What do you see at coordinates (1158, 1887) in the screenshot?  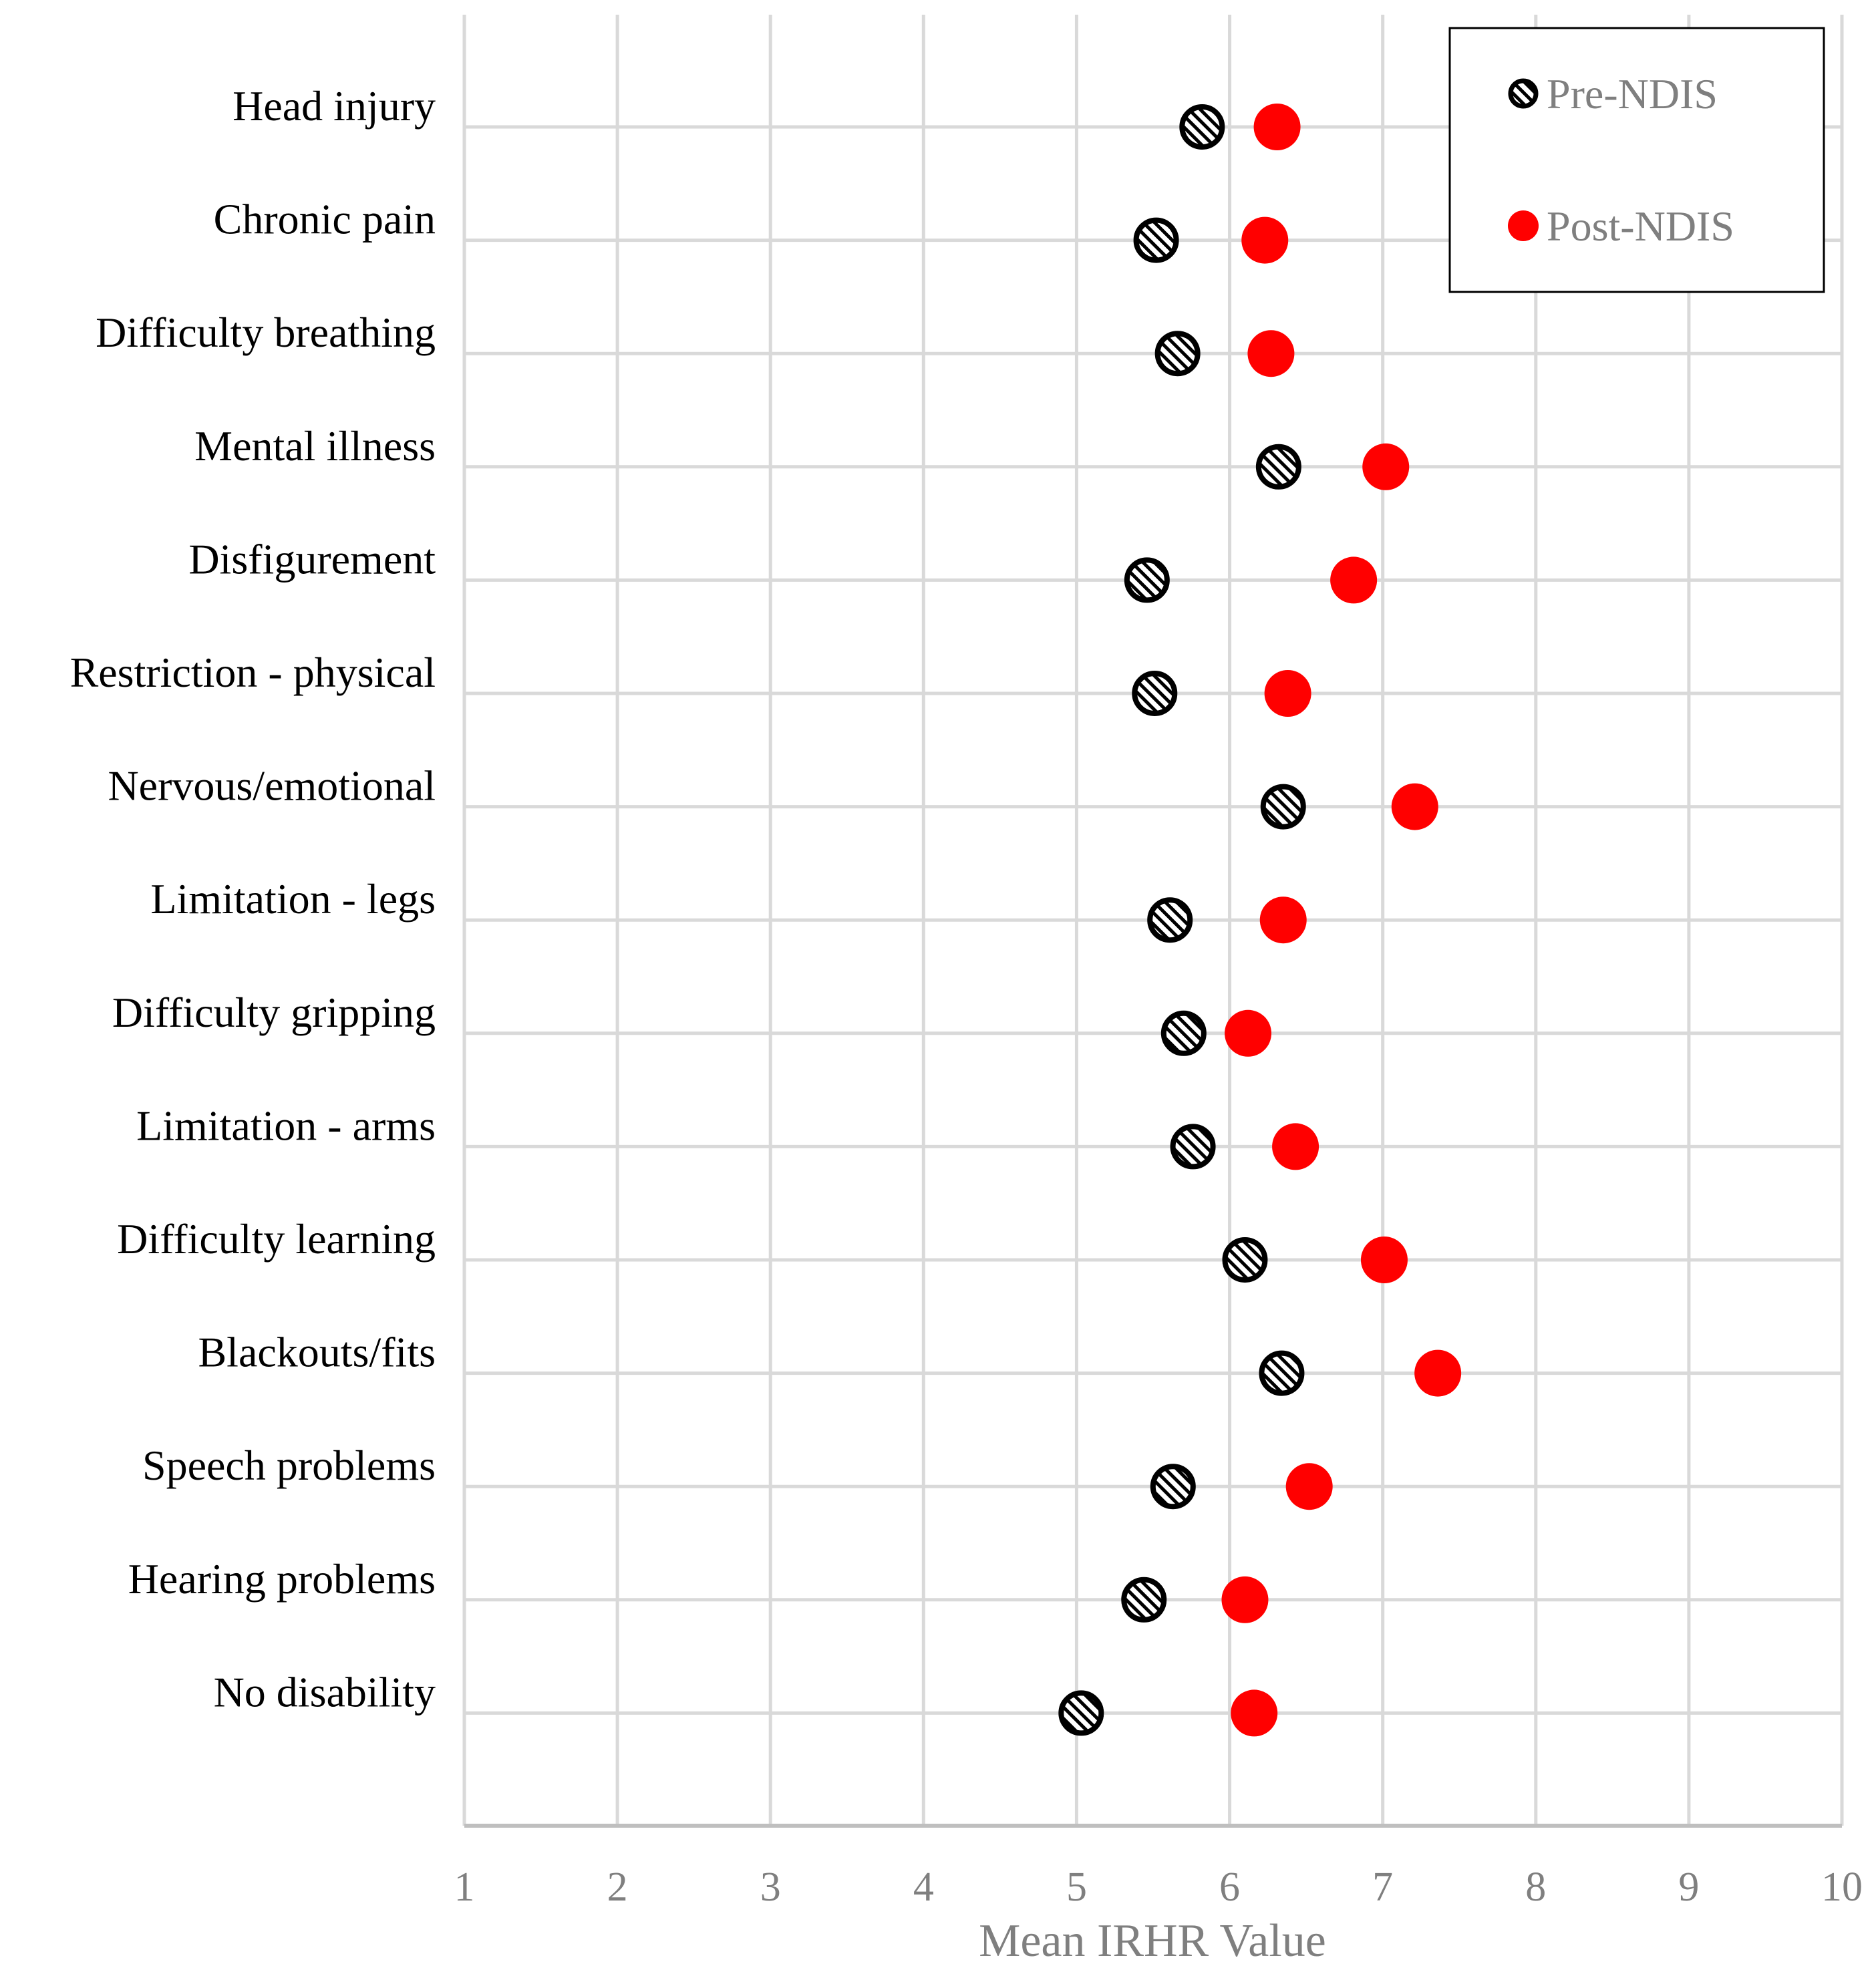 I see `x-tick-labels: 1 2 3 4 5 6 7 8 9 10` at bounding box center [1158, 1887].